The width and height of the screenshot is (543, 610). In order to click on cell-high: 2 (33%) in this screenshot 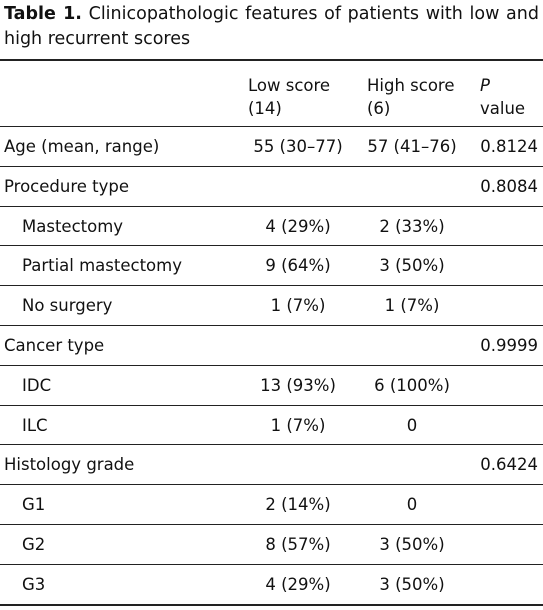, I will do `click(412, 226)`.